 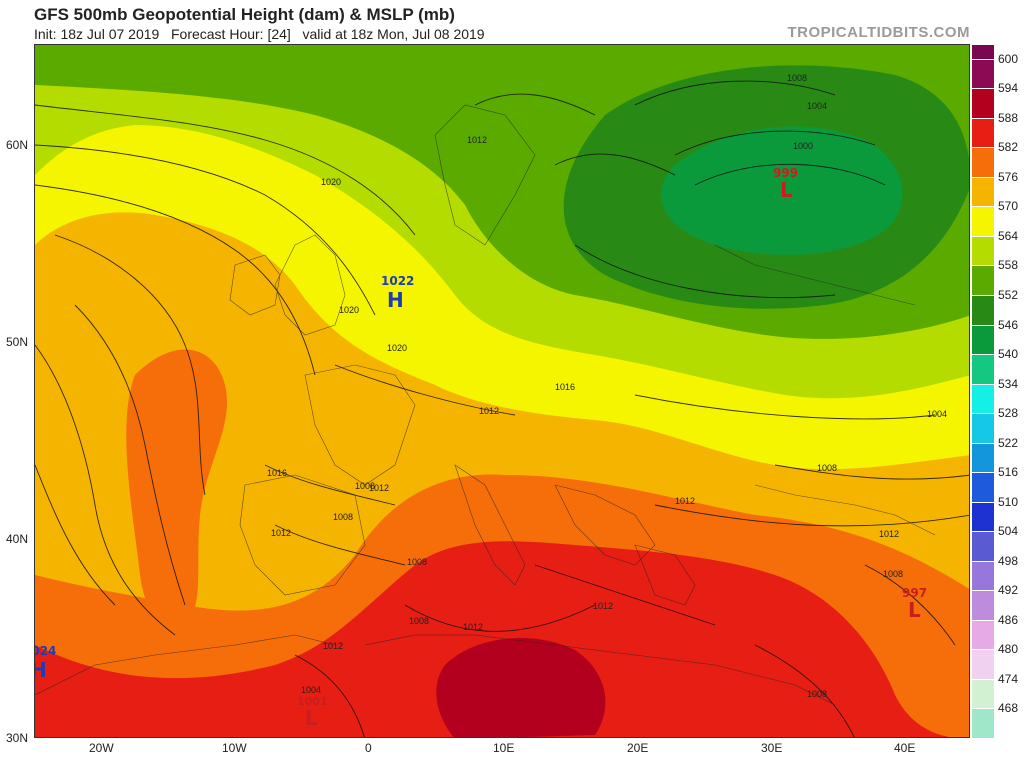 What do you see at coordinates (1008, 619) in the screenshot?
I see `legend-label: 486` at bounding box center [1008, 619].